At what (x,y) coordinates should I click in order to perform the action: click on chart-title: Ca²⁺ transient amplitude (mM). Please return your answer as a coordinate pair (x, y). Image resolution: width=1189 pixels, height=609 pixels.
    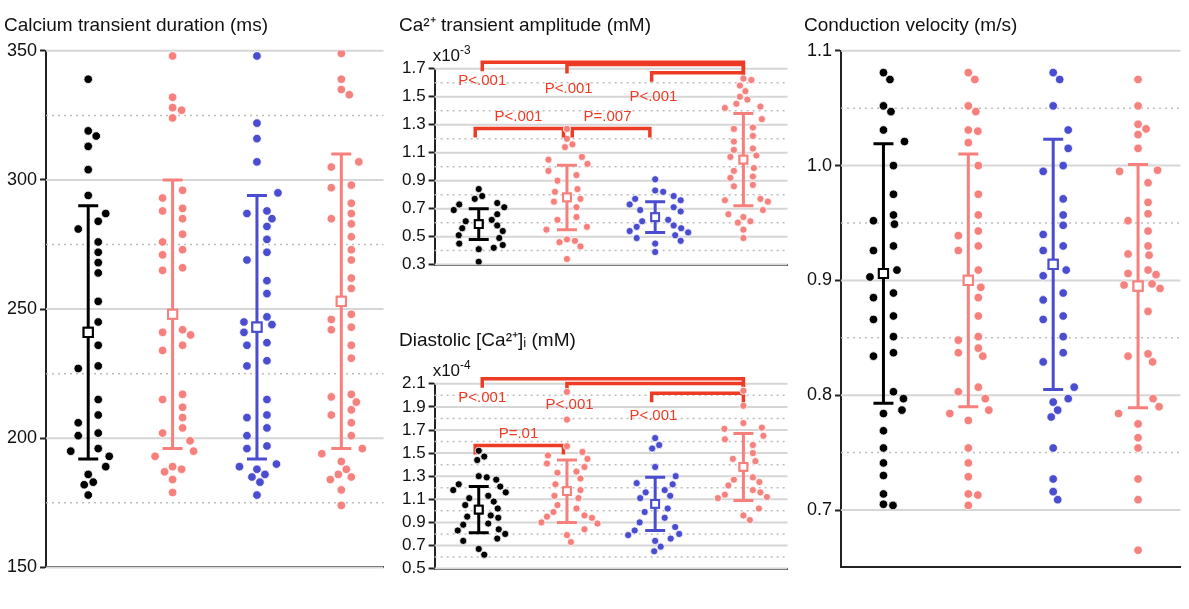
    Looking at the image, I should click on (525, 24).